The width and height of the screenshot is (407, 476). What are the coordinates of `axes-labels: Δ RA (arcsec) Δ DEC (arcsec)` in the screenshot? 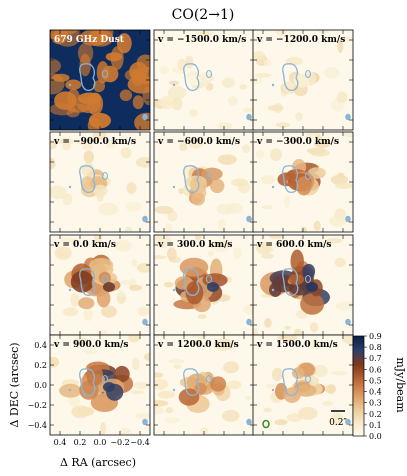 It's located at (72, 405).